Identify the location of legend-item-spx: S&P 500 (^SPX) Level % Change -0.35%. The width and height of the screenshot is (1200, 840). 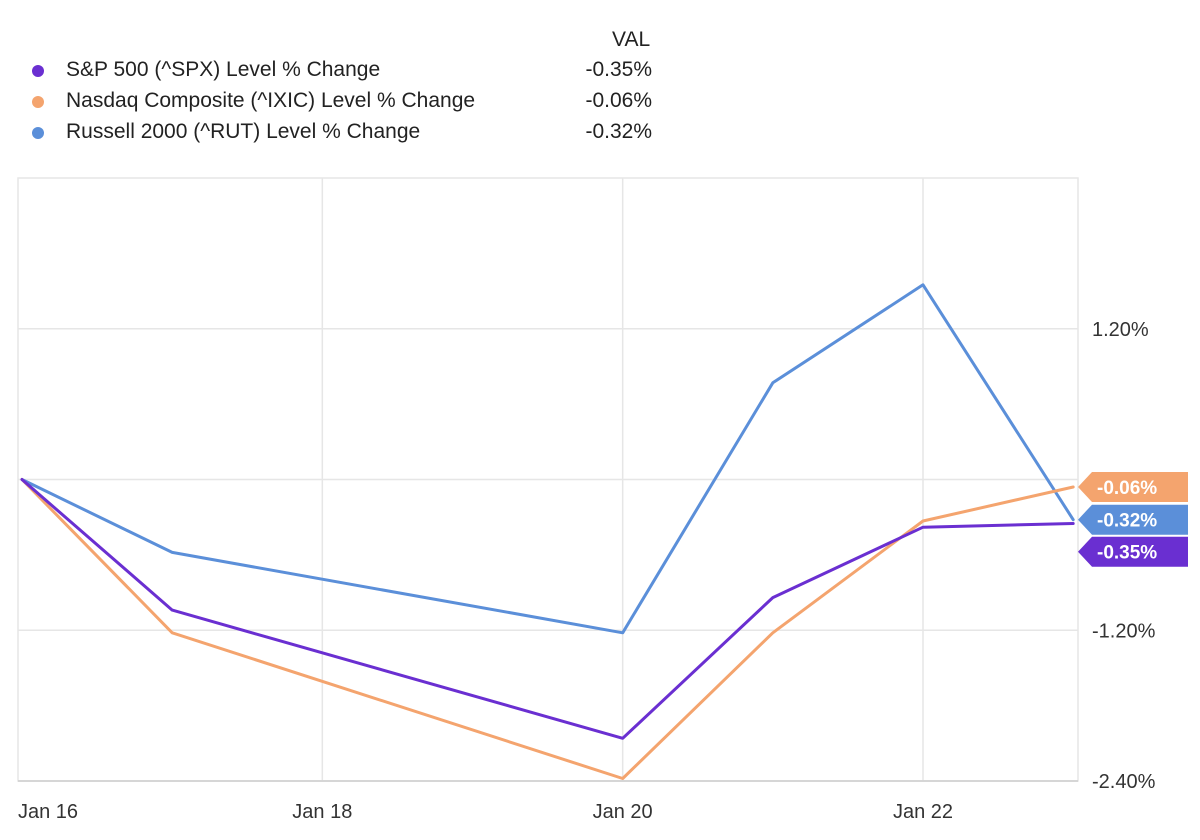
(352, 71).